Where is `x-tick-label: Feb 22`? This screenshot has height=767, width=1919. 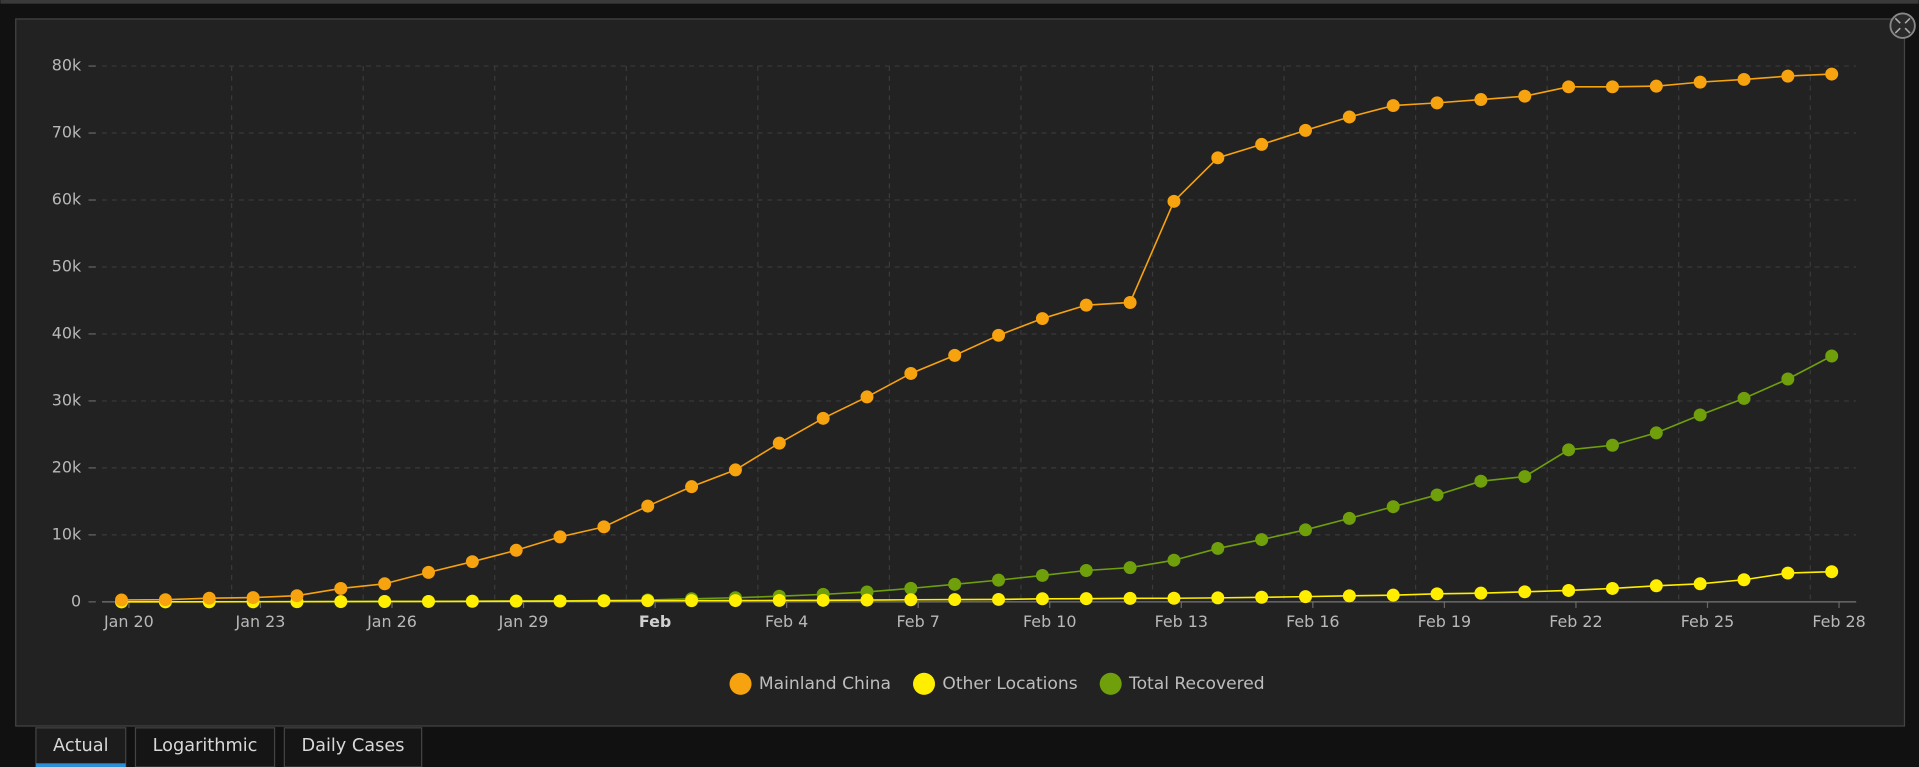 x-tick-label: Feb 22 is located at coordinates (1575, 621).